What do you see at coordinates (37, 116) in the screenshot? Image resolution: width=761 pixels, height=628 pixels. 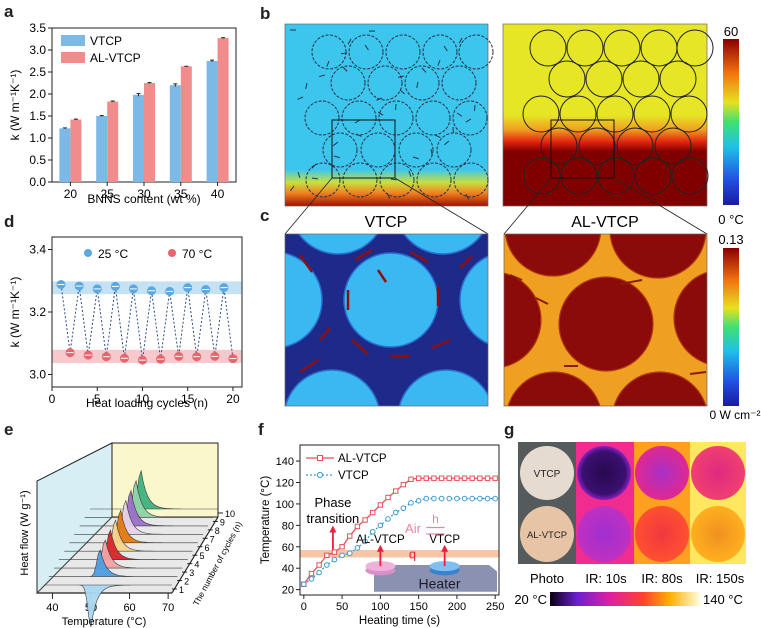 I see `y-tick-label: 1.5` at bounding box center [37, 116].